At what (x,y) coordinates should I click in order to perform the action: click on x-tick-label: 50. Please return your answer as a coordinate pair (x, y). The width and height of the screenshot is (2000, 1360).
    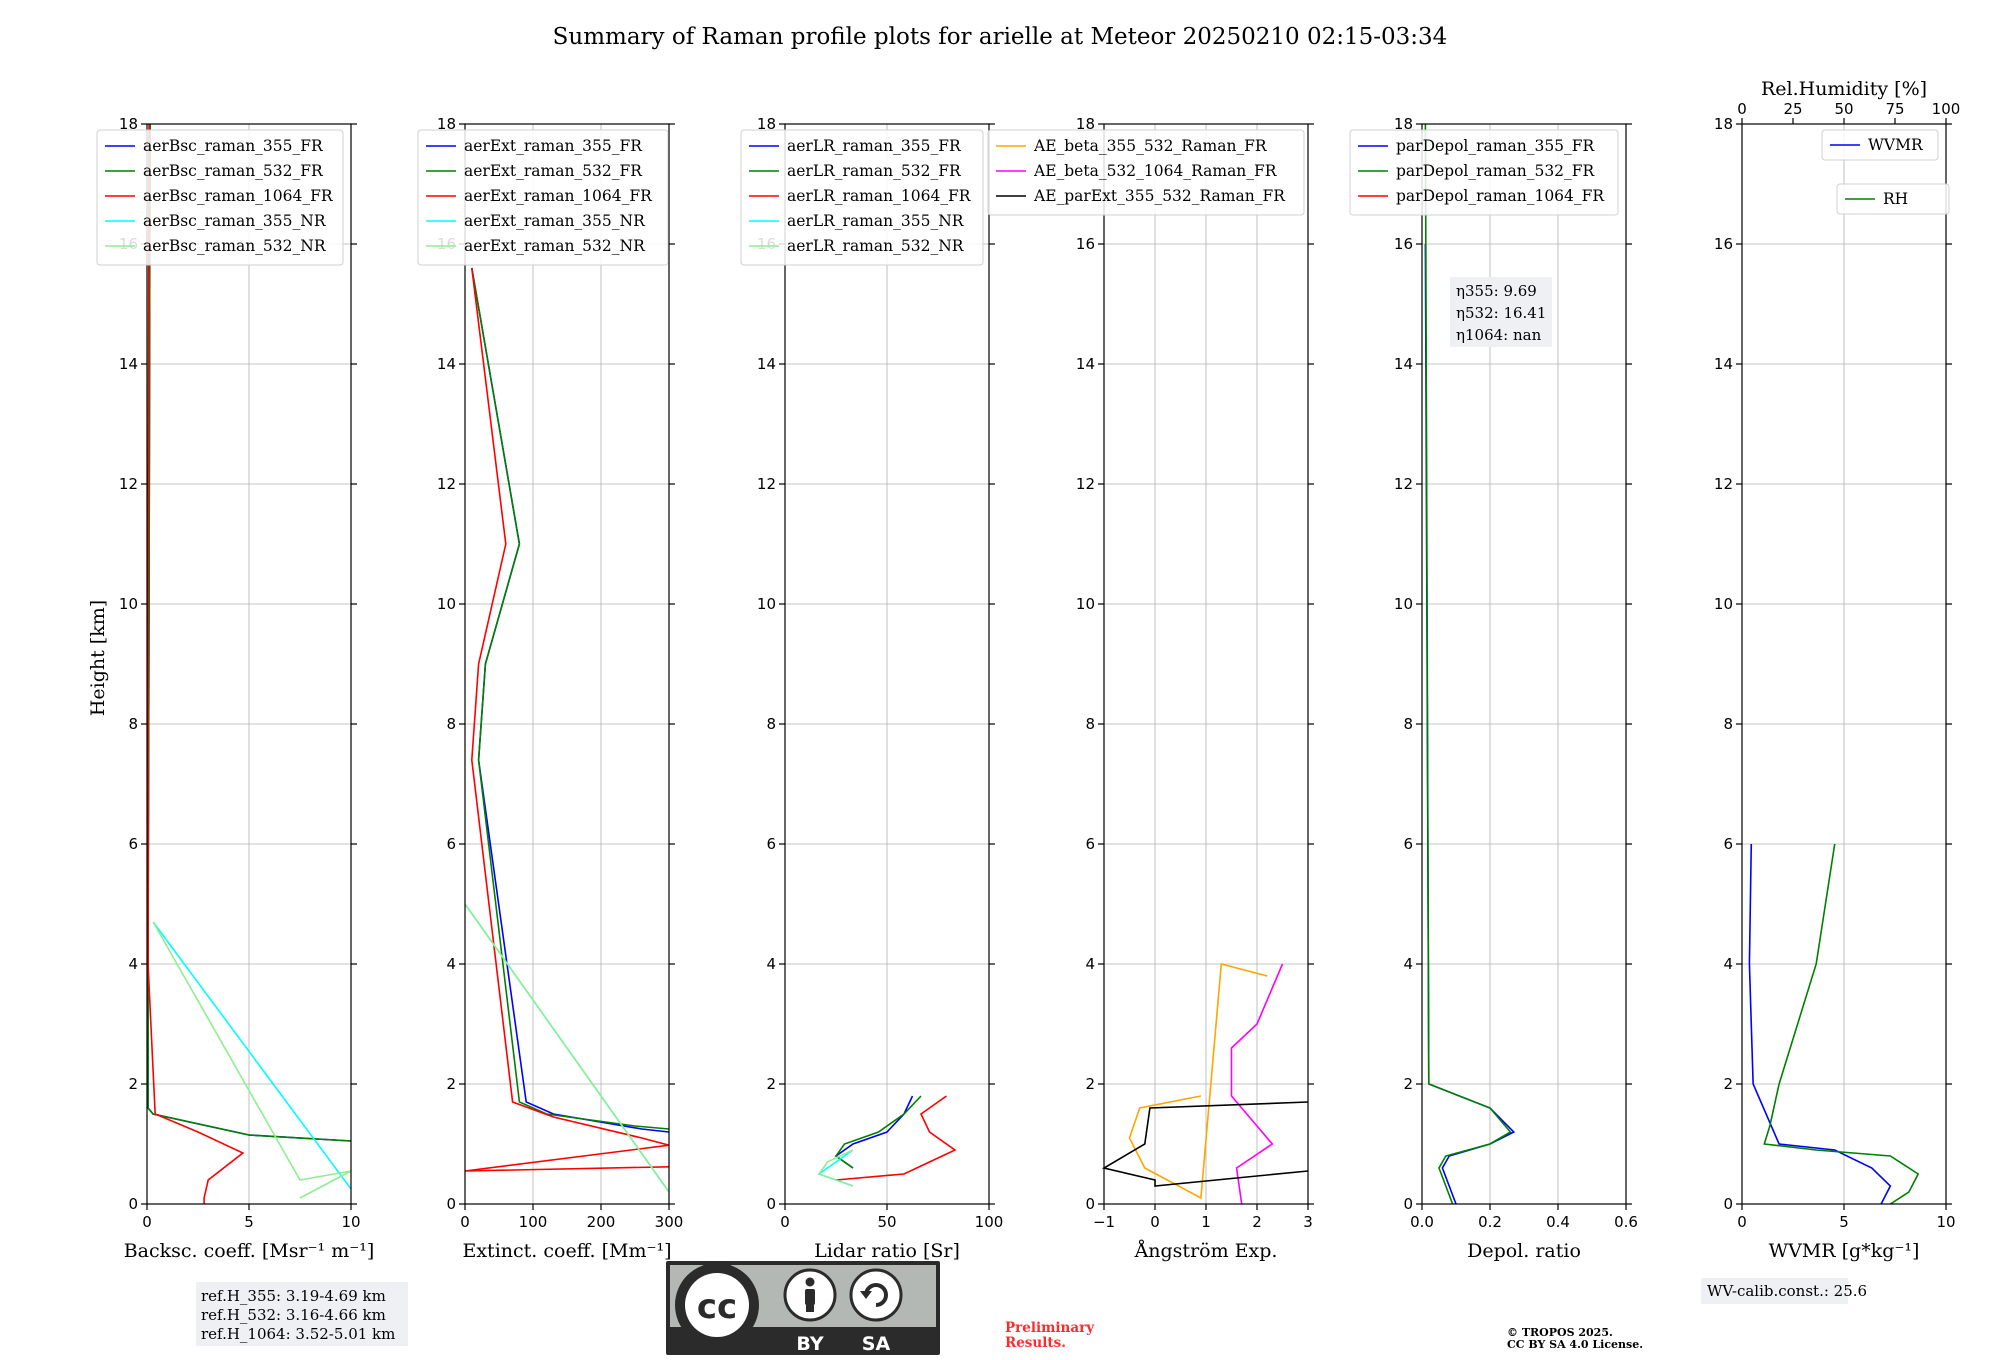
    Looking at the image, I should click on (886, 1222).